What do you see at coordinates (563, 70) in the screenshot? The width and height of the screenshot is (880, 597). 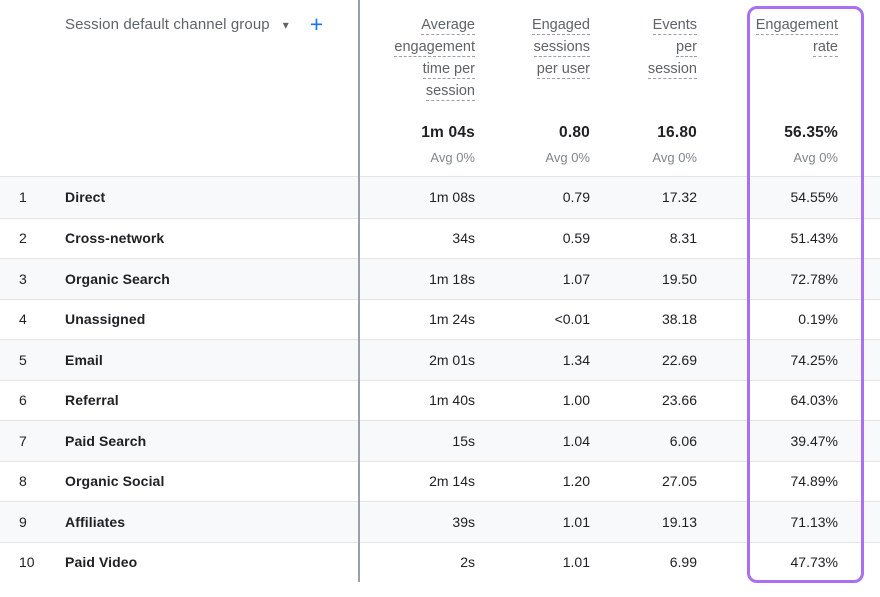 I see `column-header-text: per user` at bounding box center [563, 70].